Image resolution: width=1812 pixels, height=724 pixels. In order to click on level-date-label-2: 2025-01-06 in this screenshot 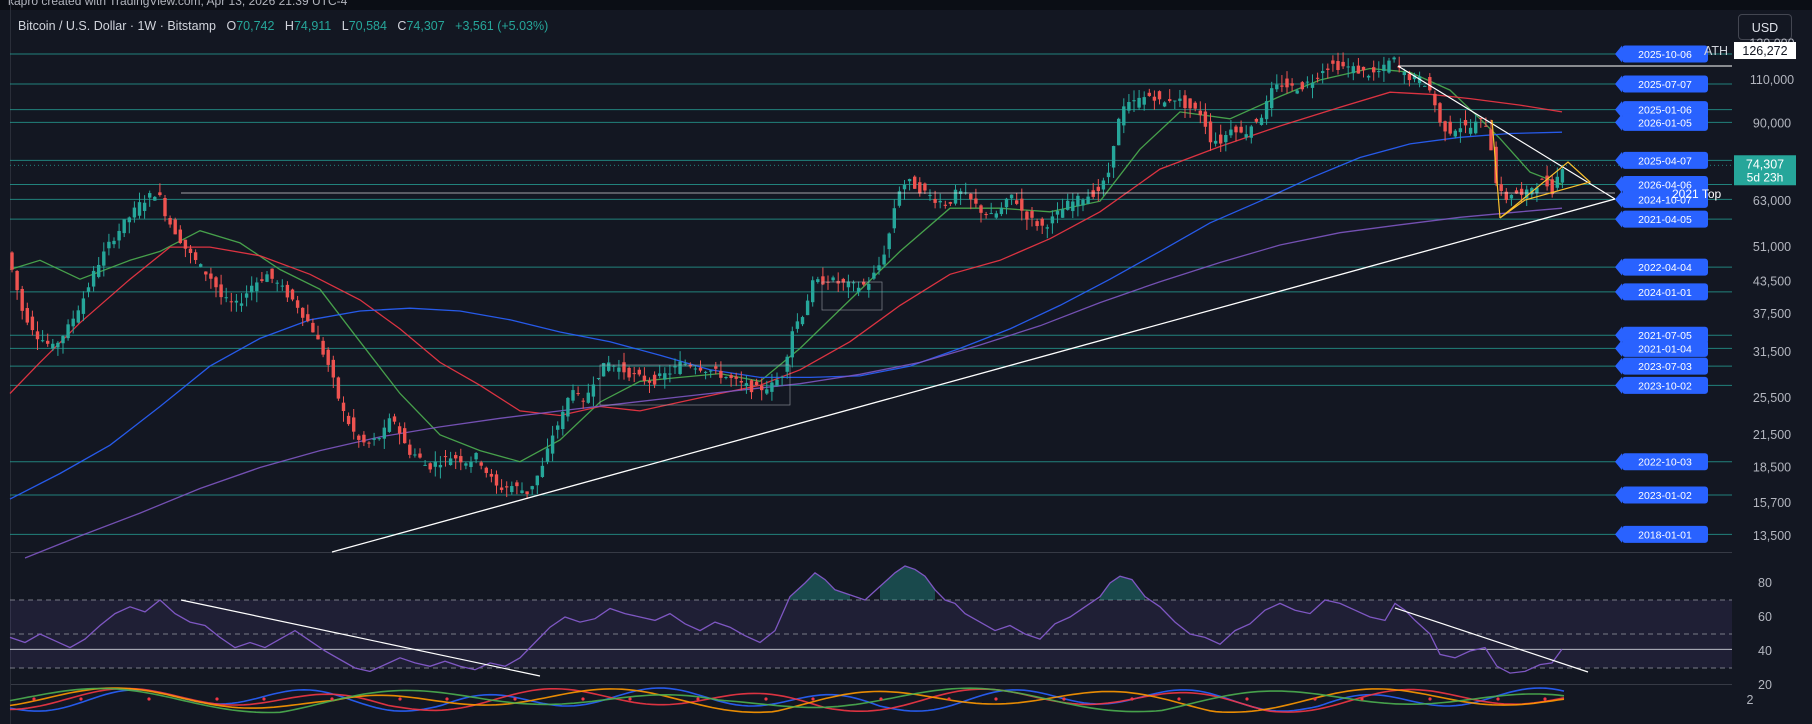, I will do `click(1665, 111)`.